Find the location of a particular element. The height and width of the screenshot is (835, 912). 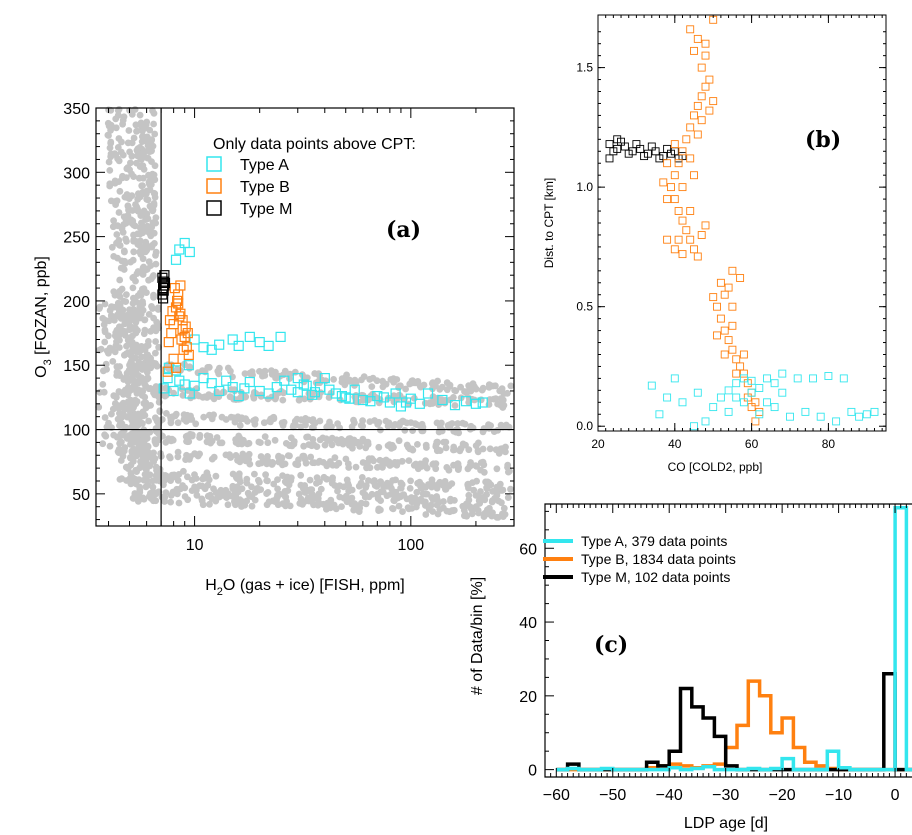

x-tick-label: −30 is located at coordinates (725, 795).